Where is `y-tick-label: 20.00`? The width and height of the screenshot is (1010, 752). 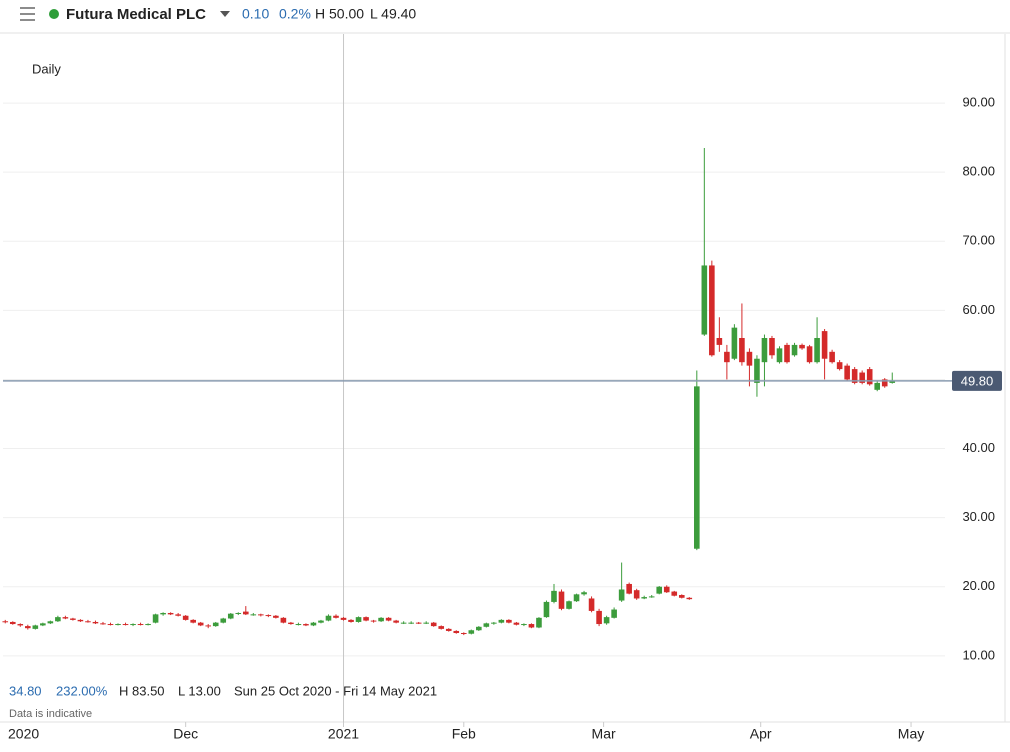
y-tick-label: 20.00 is located at coordinates (978, 585).